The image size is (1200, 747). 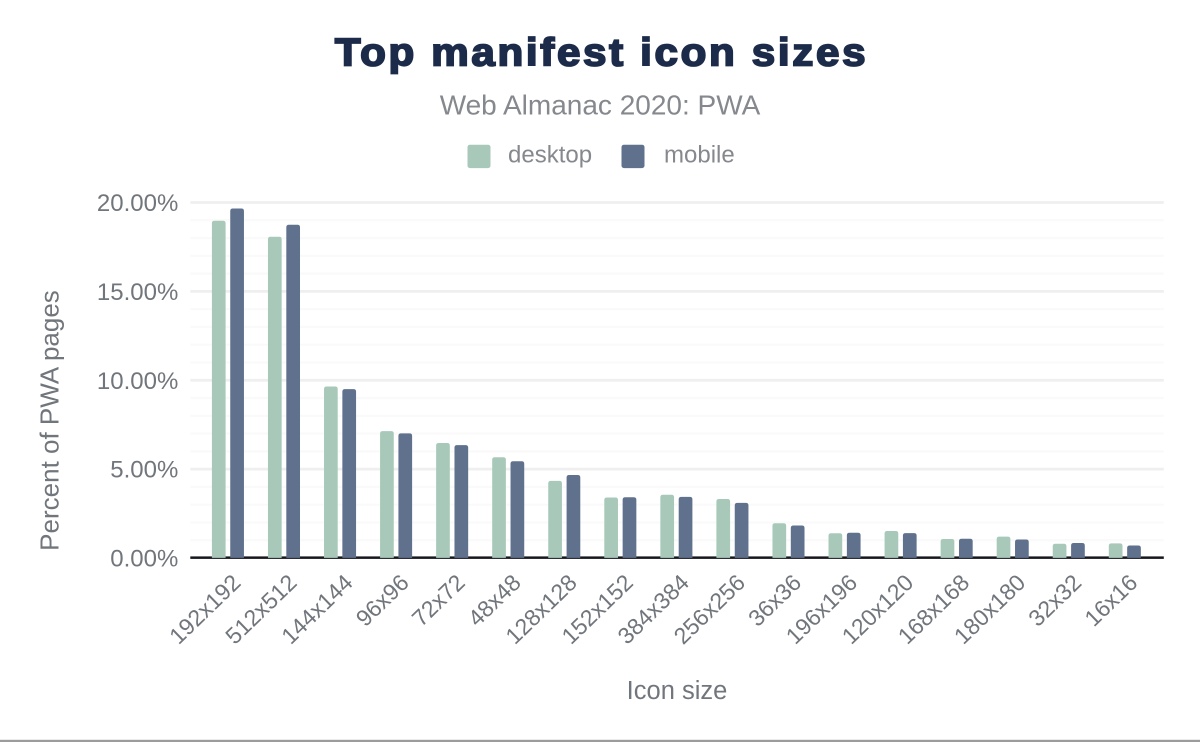 What do you see at coordinates (137, 203) in the screenshot?
I see `svg-text: 20.00%` at bounding box center [137, 203].